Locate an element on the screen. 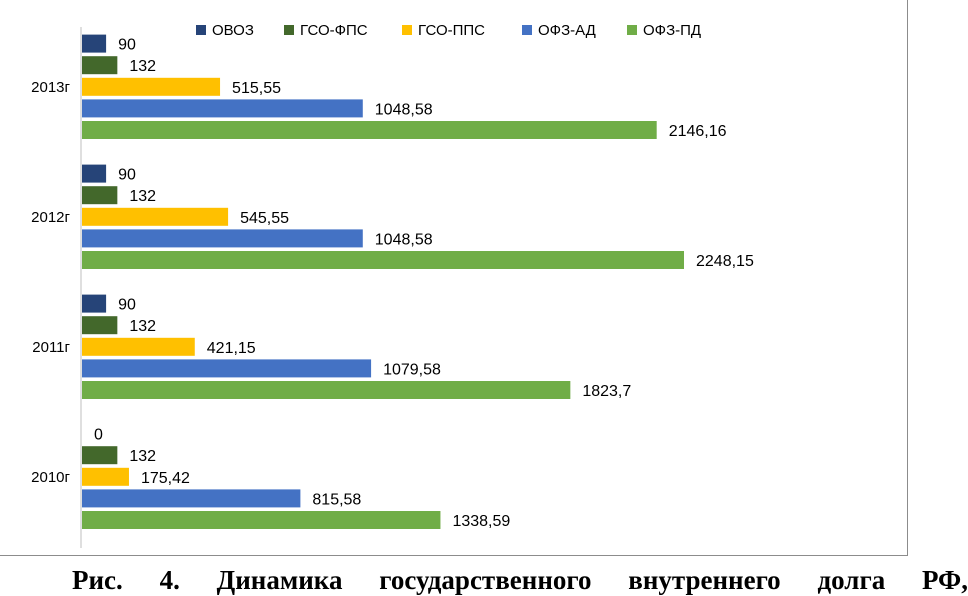 The width and height of the screenshot is (968, 596). bar-2012г-5 is located at coordinates (383, 260).